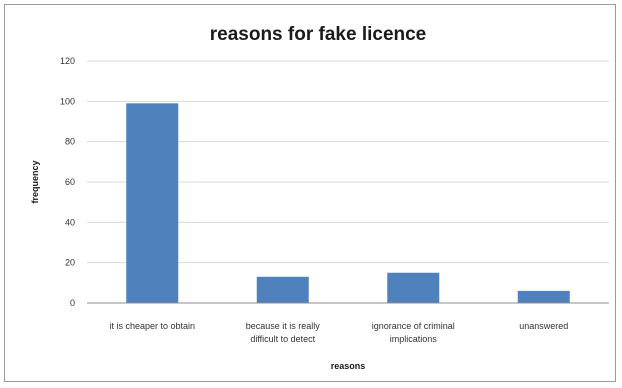  What do you see at coordinates (283, 332) in the screenshot?
I see `x-category-label: because it is really difficult to detect` at bounding box center [283, 332].